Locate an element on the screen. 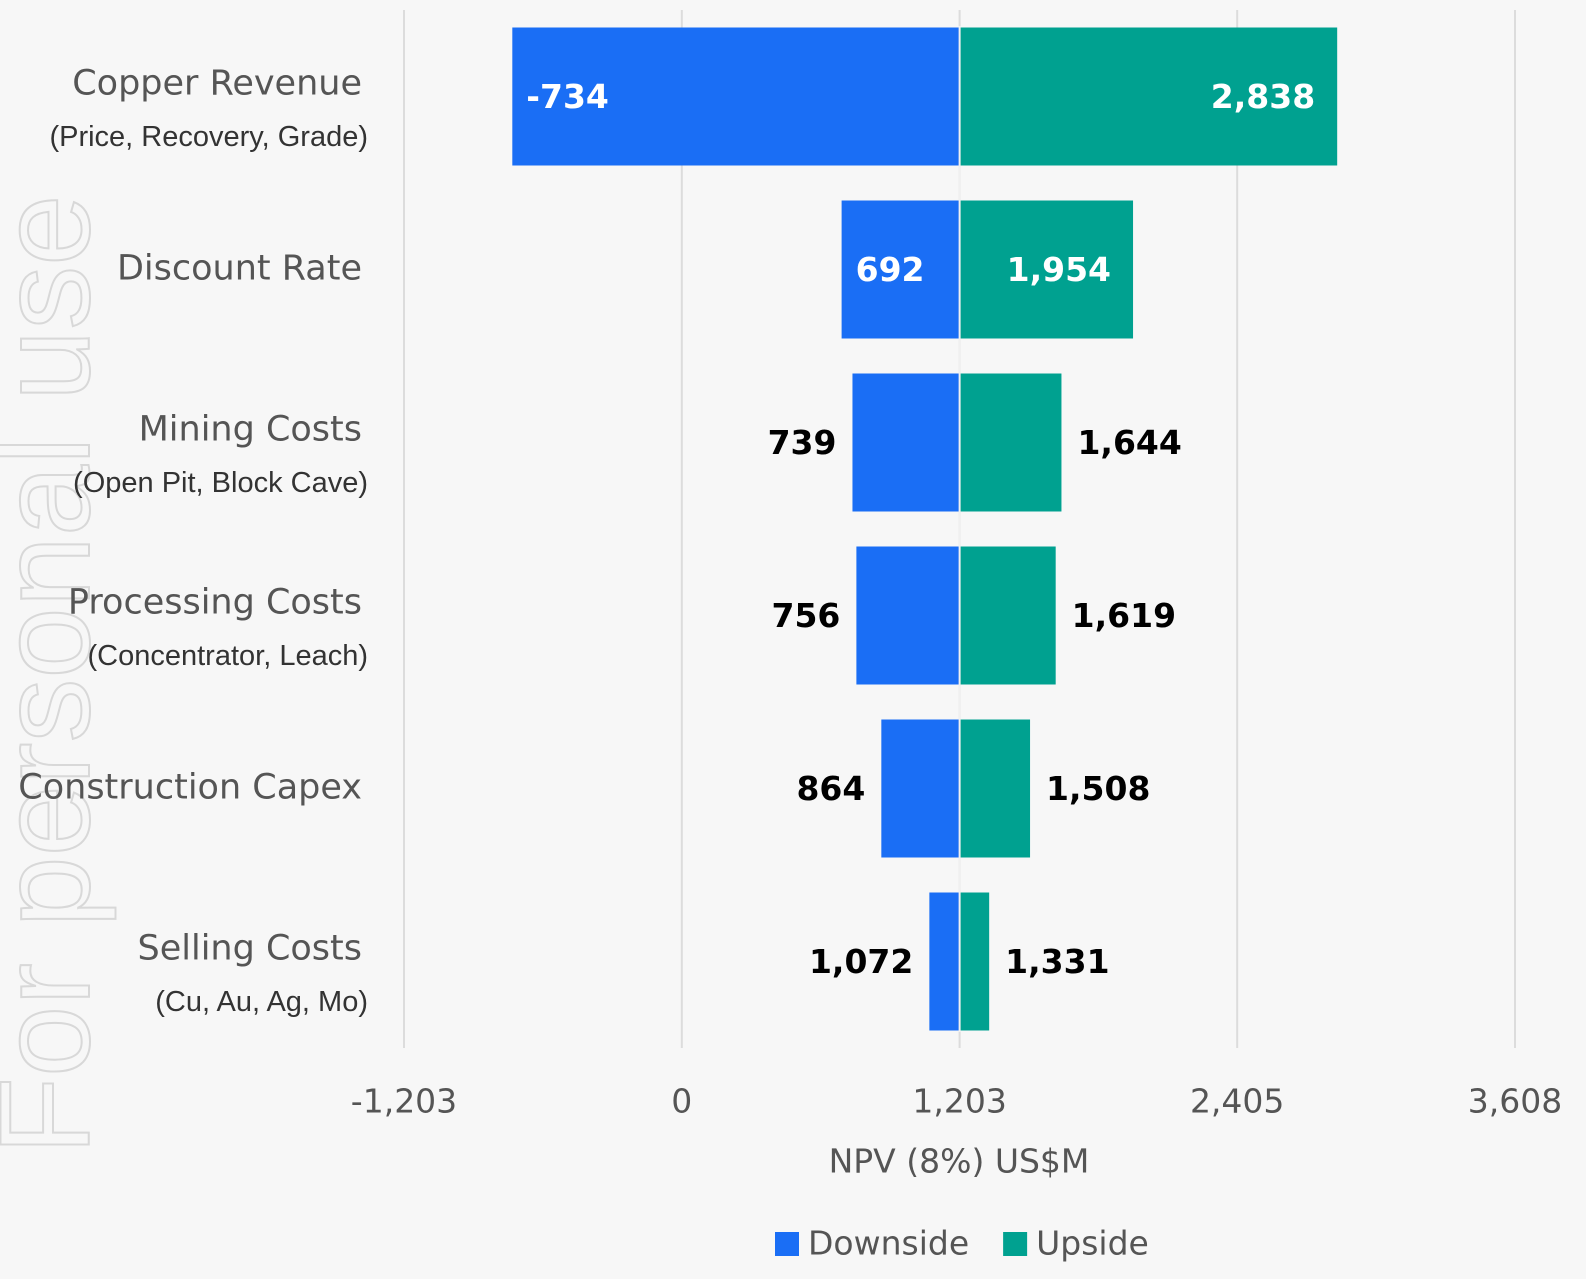 This screenshot has height=1279, width=1586. x-tick-label: 2,405 is located at coordinates (1237, 1101).